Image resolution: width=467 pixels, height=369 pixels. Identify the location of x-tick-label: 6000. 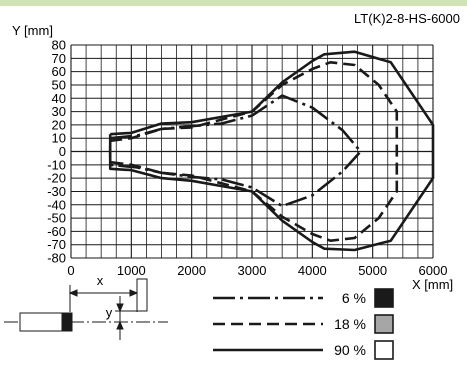
(433, 270).